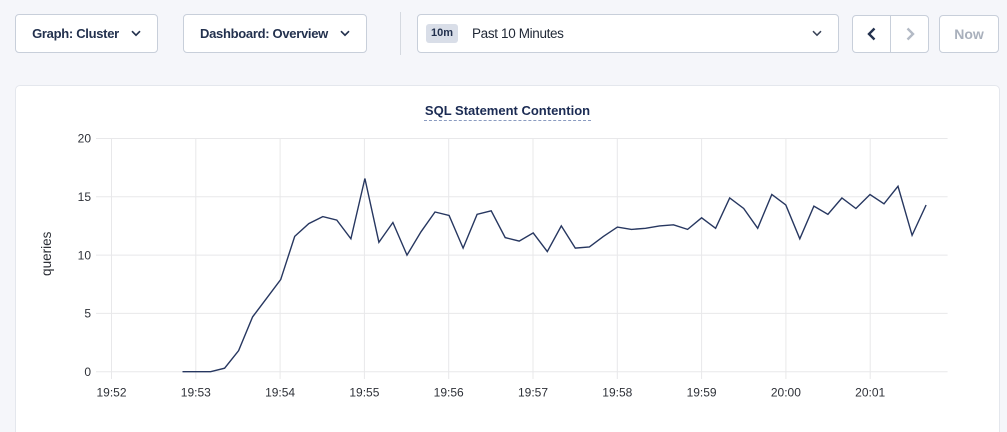  What do you see at coordinates (617, 393) in the screenshot?
I see `svg-text: 19:58` at bounding box center [617, 393].